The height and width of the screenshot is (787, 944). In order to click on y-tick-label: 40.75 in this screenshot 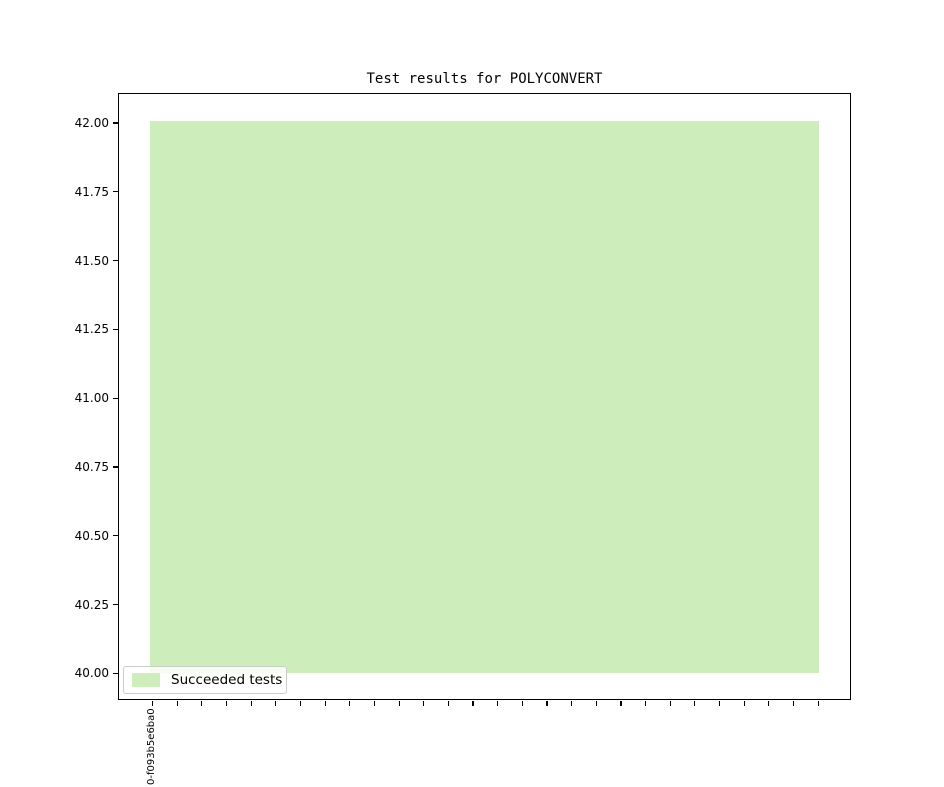, I will do `click(91, 467)`.